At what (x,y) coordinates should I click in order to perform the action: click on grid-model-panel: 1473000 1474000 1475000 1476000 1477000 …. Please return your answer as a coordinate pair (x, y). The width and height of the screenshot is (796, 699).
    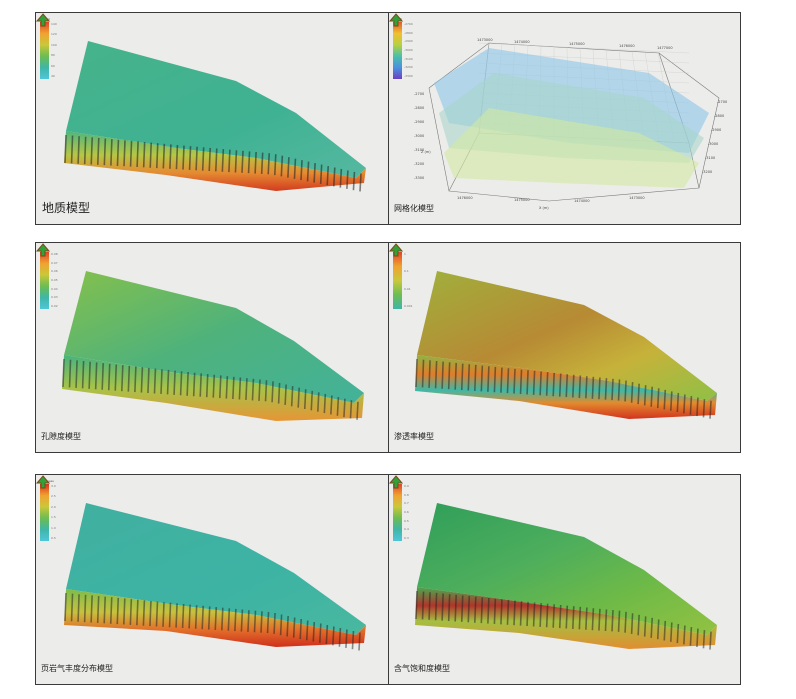
    Looking at the image, I should click on (564, 118).